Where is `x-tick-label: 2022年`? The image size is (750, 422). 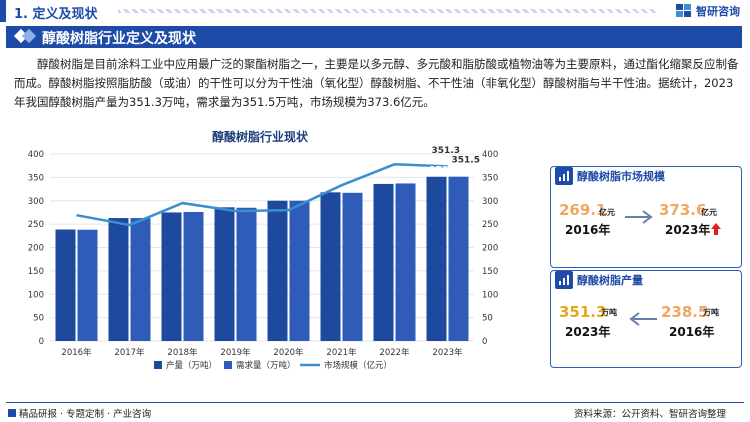 x-tick-label: 2022年 is located at coordinates (394, 352).